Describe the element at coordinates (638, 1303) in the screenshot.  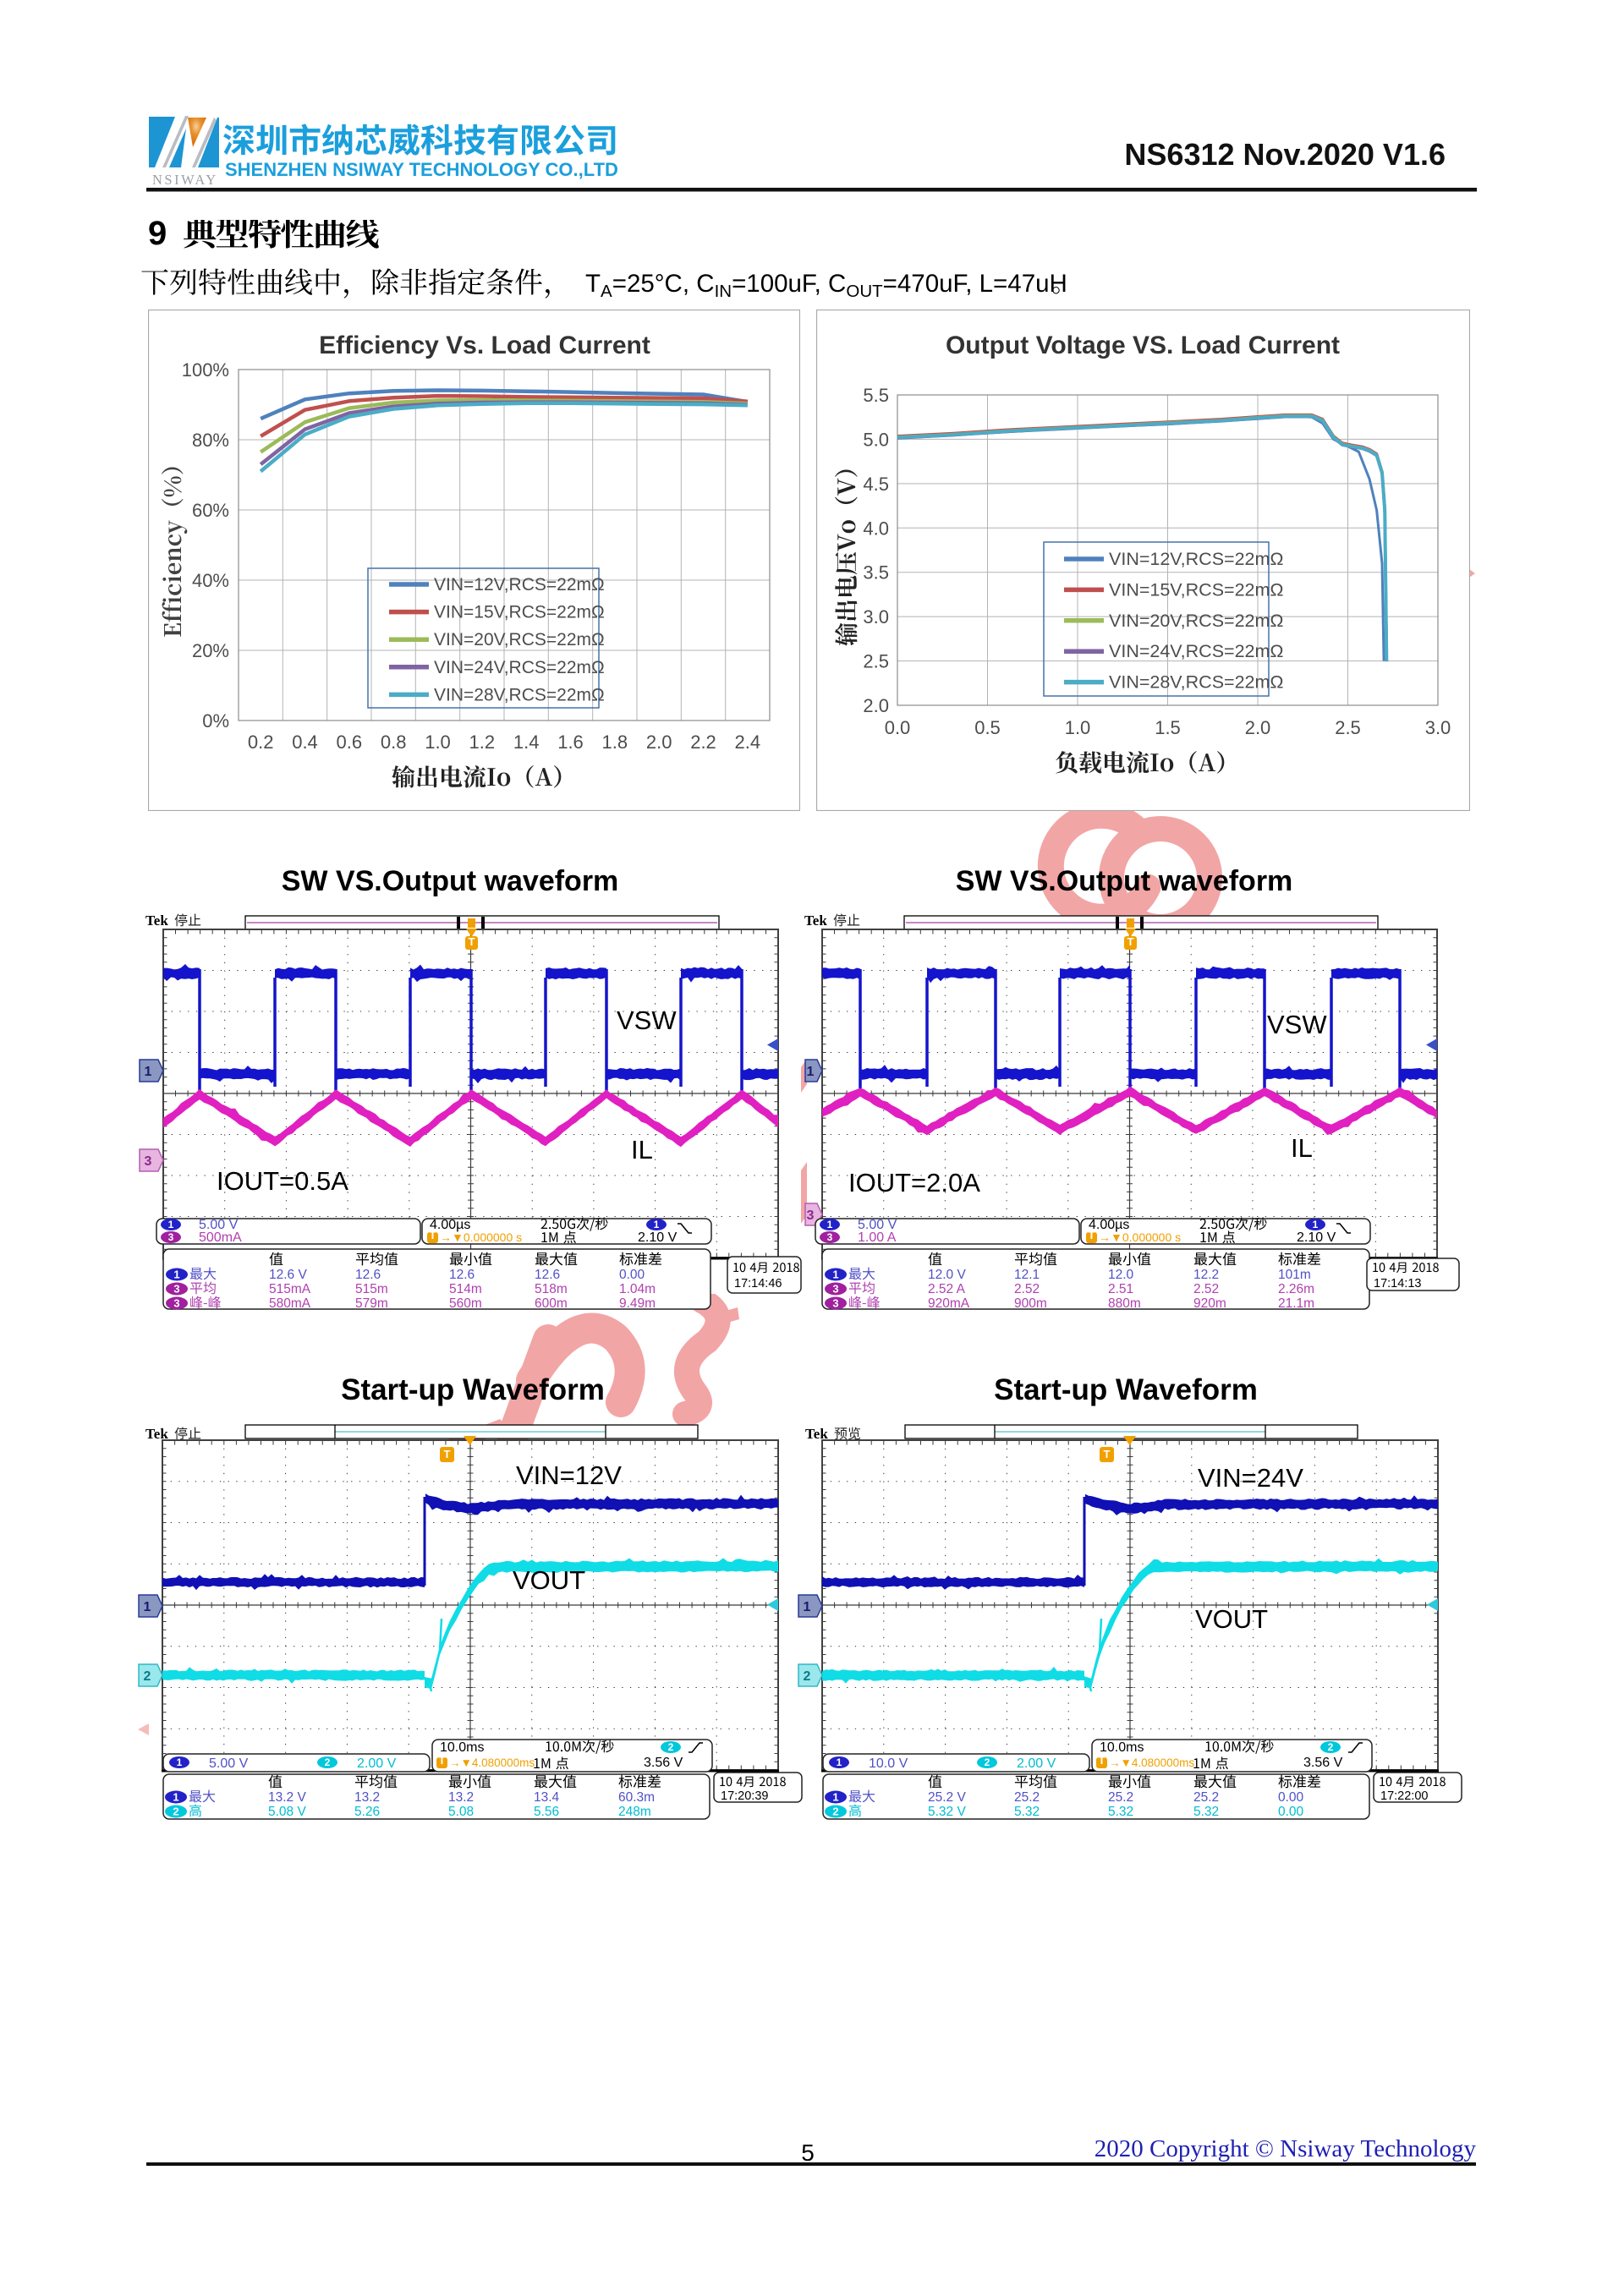
I see `svg-text: 9.49m` at that location.